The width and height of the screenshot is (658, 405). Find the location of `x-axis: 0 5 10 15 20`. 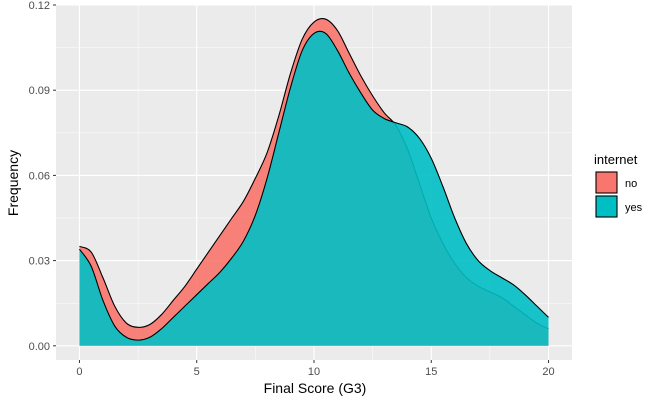

x-axis: 0 5 10 15 20 is located at coordinates (315, 369).